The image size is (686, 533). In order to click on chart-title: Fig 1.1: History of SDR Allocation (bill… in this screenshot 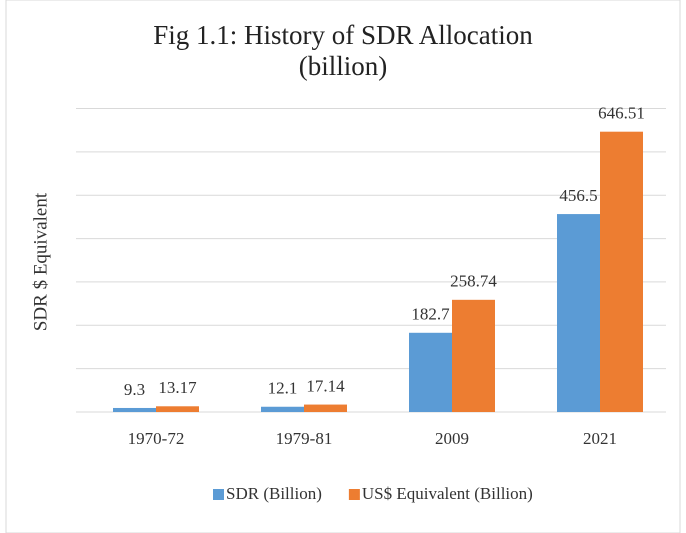, I will do `click(343, 50)`.